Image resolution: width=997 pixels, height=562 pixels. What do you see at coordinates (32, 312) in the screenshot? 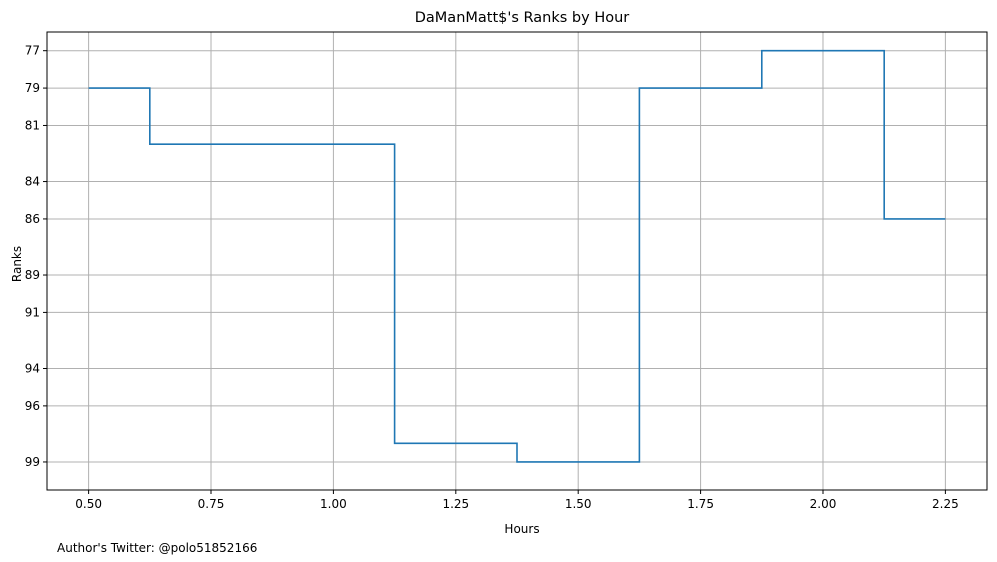
I see `y-tick-label: 91` at bounding box center [32, 312].